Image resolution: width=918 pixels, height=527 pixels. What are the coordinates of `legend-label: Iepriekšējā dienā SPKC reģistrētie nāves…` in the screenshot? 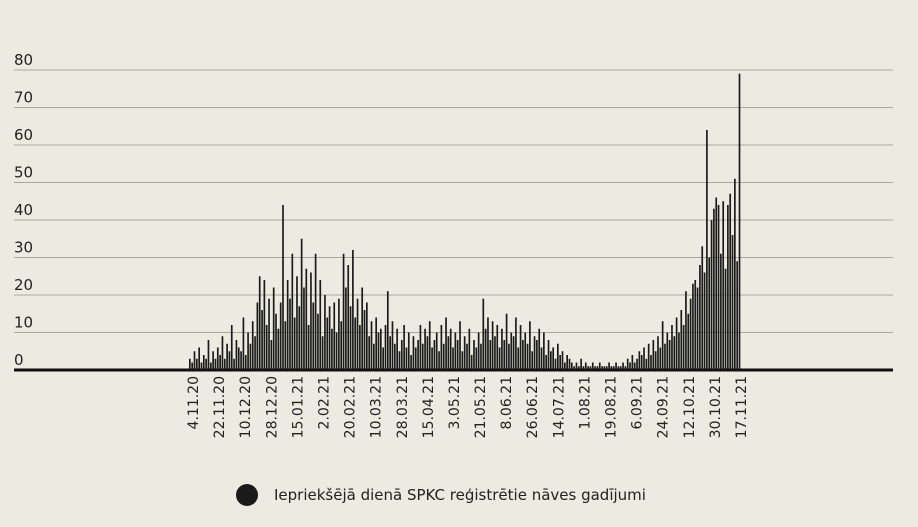 It's located at (460, 495).